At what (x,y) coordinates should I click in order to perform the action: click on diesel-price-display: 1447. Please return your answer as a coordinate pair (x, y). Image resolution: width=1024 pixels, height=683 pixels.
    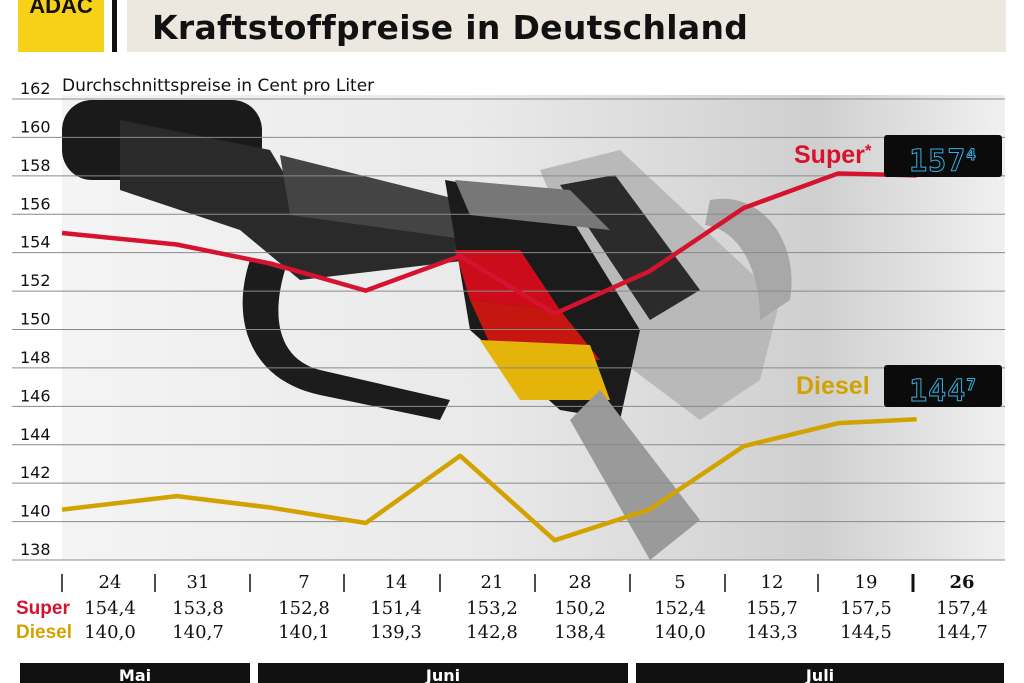
    Looking at the image, I should click on (943, 387).